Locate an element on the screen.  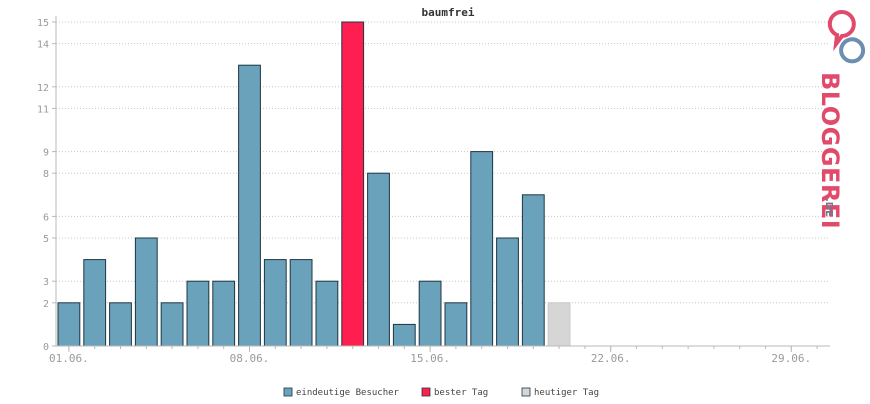
logo-wordmark: BLOGGEREI.DE is located at coordinates (830, 150).